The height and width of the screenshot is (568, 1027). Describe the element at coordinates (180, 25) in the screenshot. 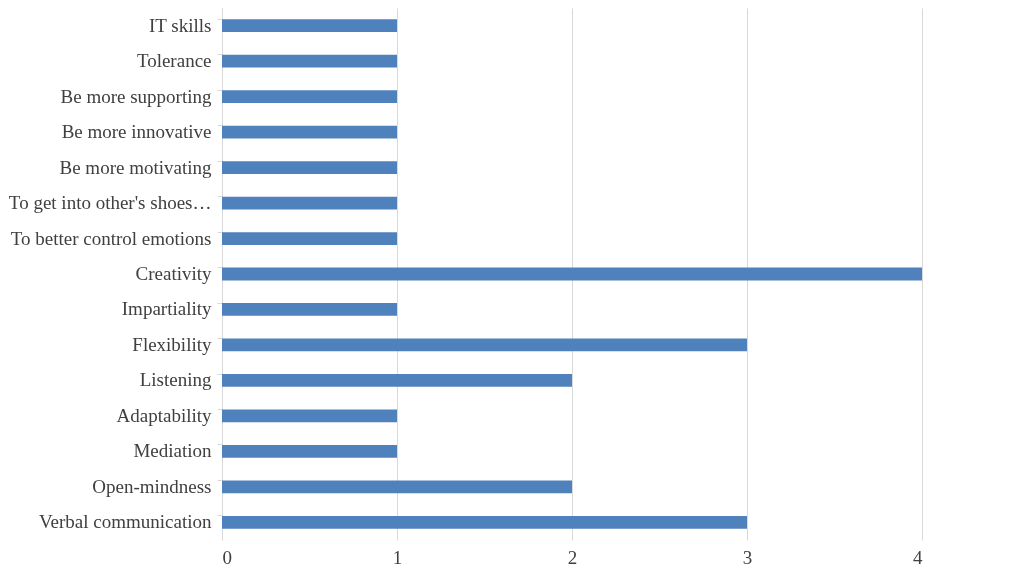

I see `y-tick-label: IT skills` at that location.